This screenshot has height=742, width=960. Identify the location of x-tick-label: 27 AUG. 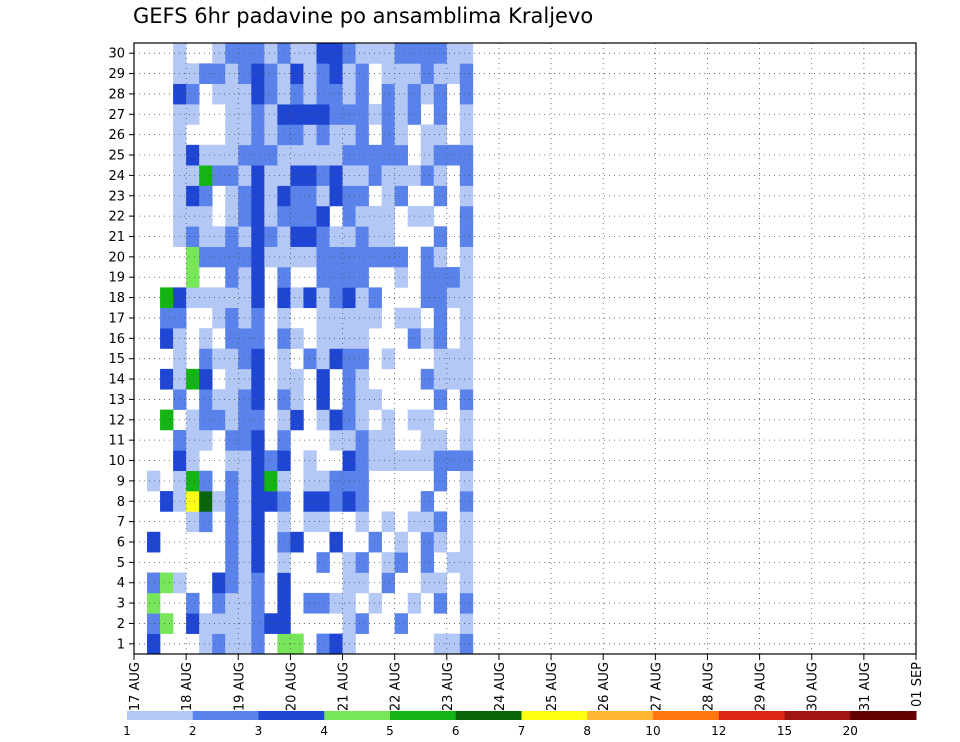
(656, 686).